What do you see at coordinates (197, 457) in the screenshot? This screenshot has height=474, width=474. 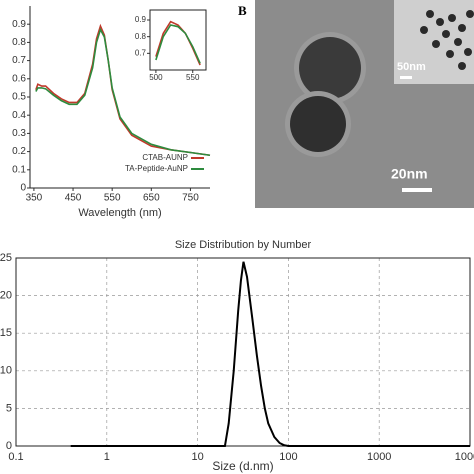 I see `x-tick-label: 10` at bounding box center [197, 457].